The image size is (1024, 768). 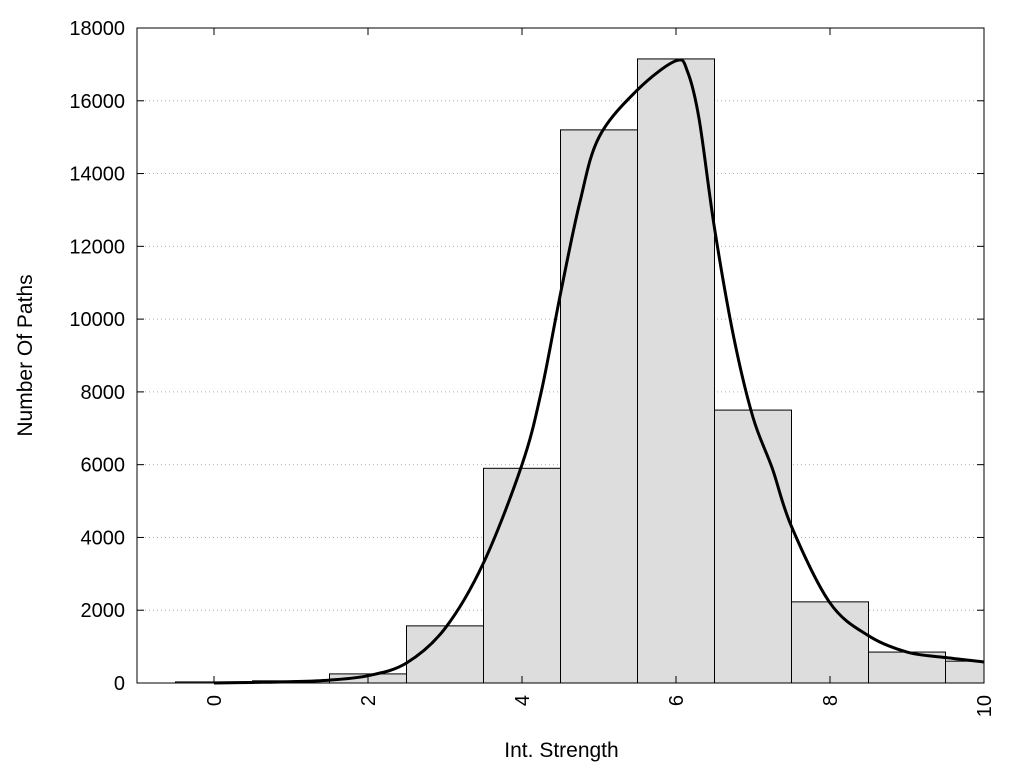 I want to click on y-tick-label: 14000, so click(x=97, y=175).